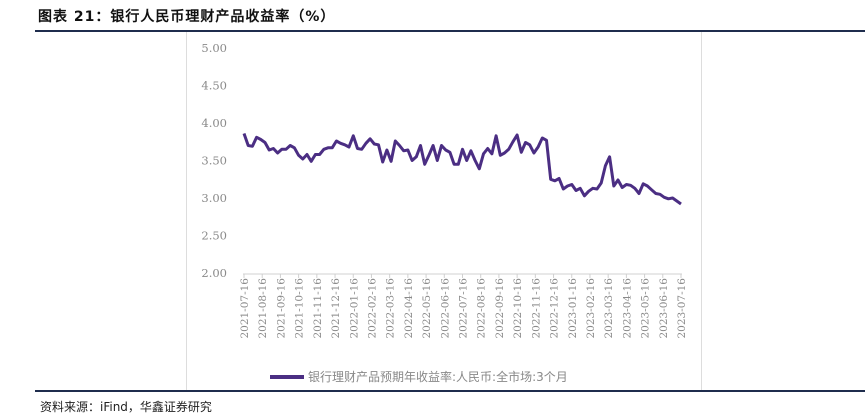 The height and width of the screenshot is (415, 865). I want to click on legend-swatch, so click(287, 376).